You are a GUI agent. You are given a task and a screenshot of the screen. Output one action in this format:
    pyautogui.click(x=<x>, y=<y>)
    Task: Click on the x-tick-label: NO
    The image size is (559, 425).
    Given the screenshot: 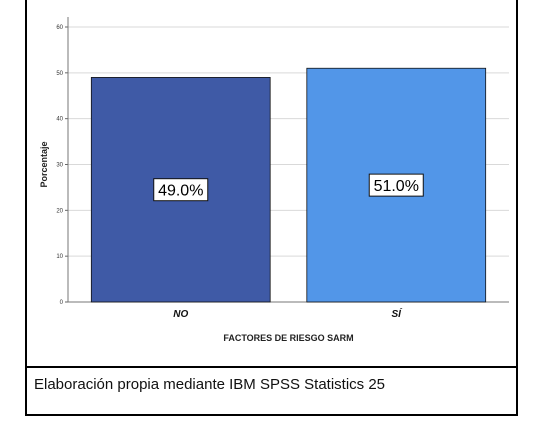 What is the action you would take?
    pyautogui.click(x=180, y=314)
    